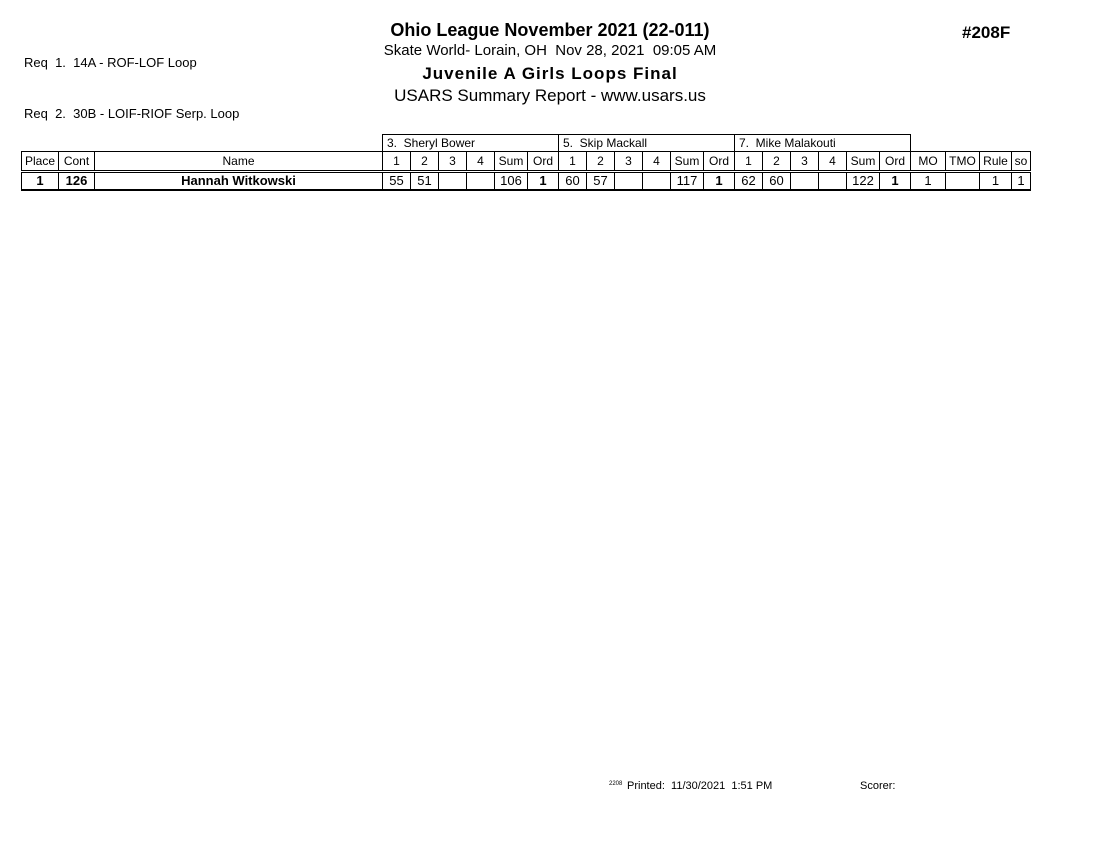 The width and height of the screenshot is (1100, 850). Describe the element at coordinates (646, 143) in the screenshot. I see `judge-2-name: 5. Skip Mackall` at that location.